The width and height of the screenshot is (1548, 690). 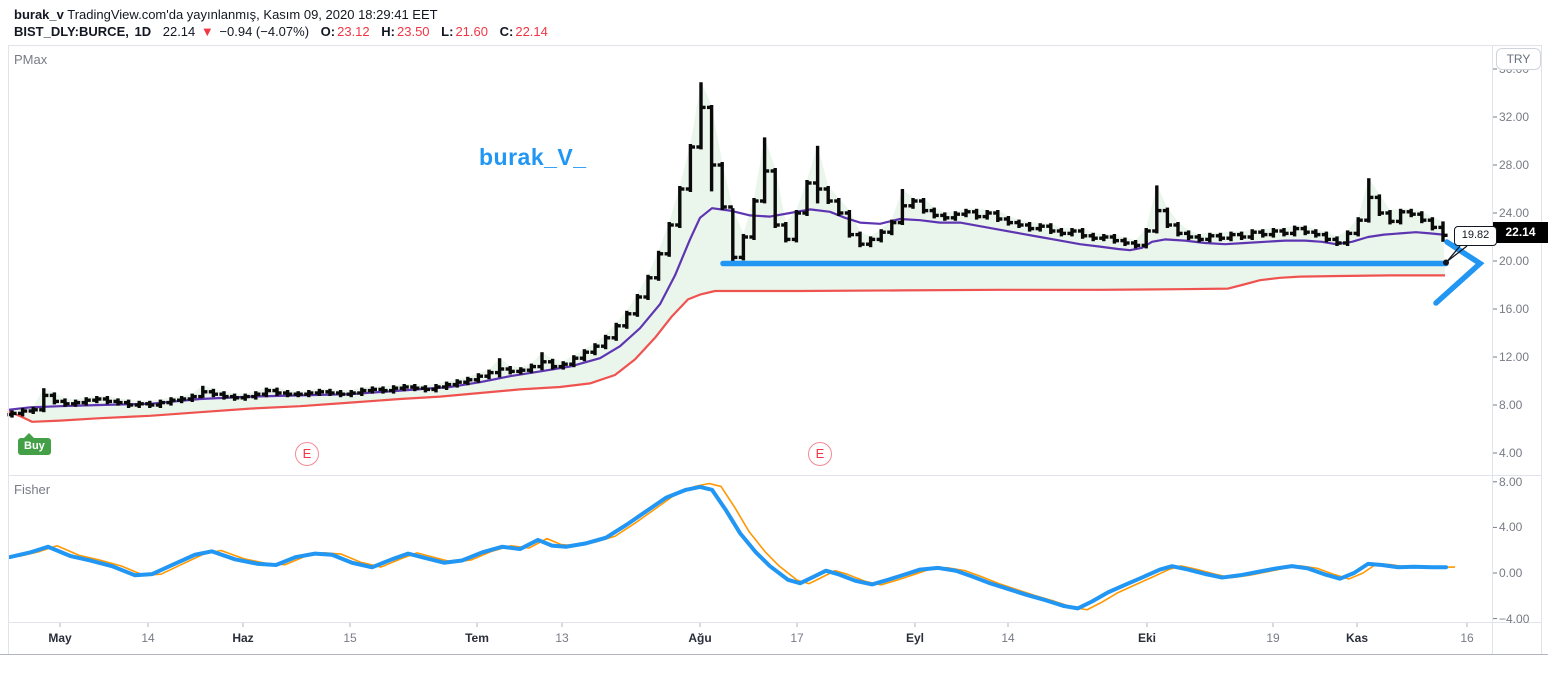 What do you see at coordinates (774, 672) in the screenshot?
I see `footer-bar: TradingView` at bounding box center [774, 672].